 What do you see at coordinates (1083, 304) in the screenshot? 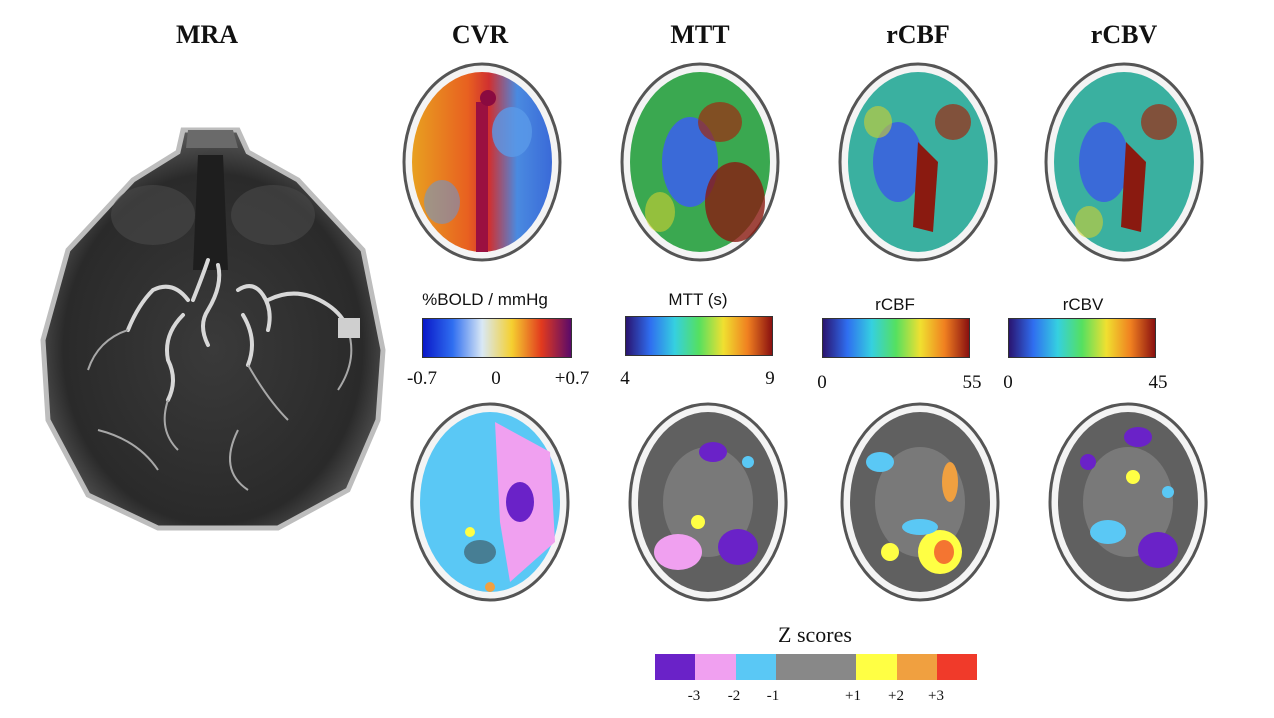
I see `rcbv-colorbar-label: rCBV` at bounding box center [1083, 304].